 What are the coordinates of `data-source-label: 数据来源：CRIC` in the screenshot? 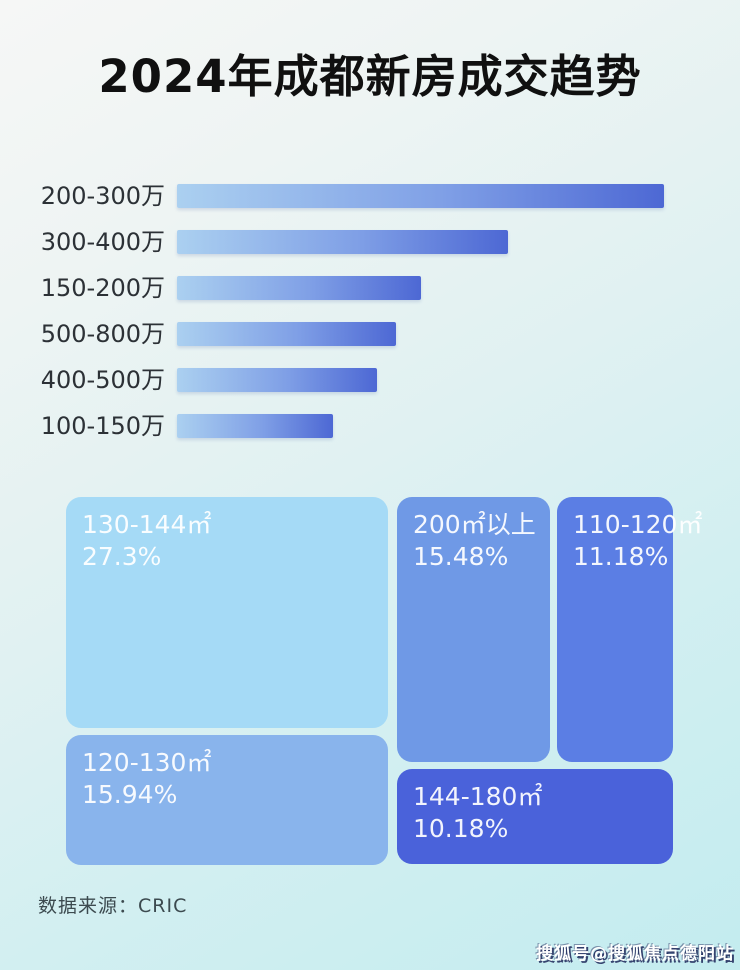 It's located at (113, 906).